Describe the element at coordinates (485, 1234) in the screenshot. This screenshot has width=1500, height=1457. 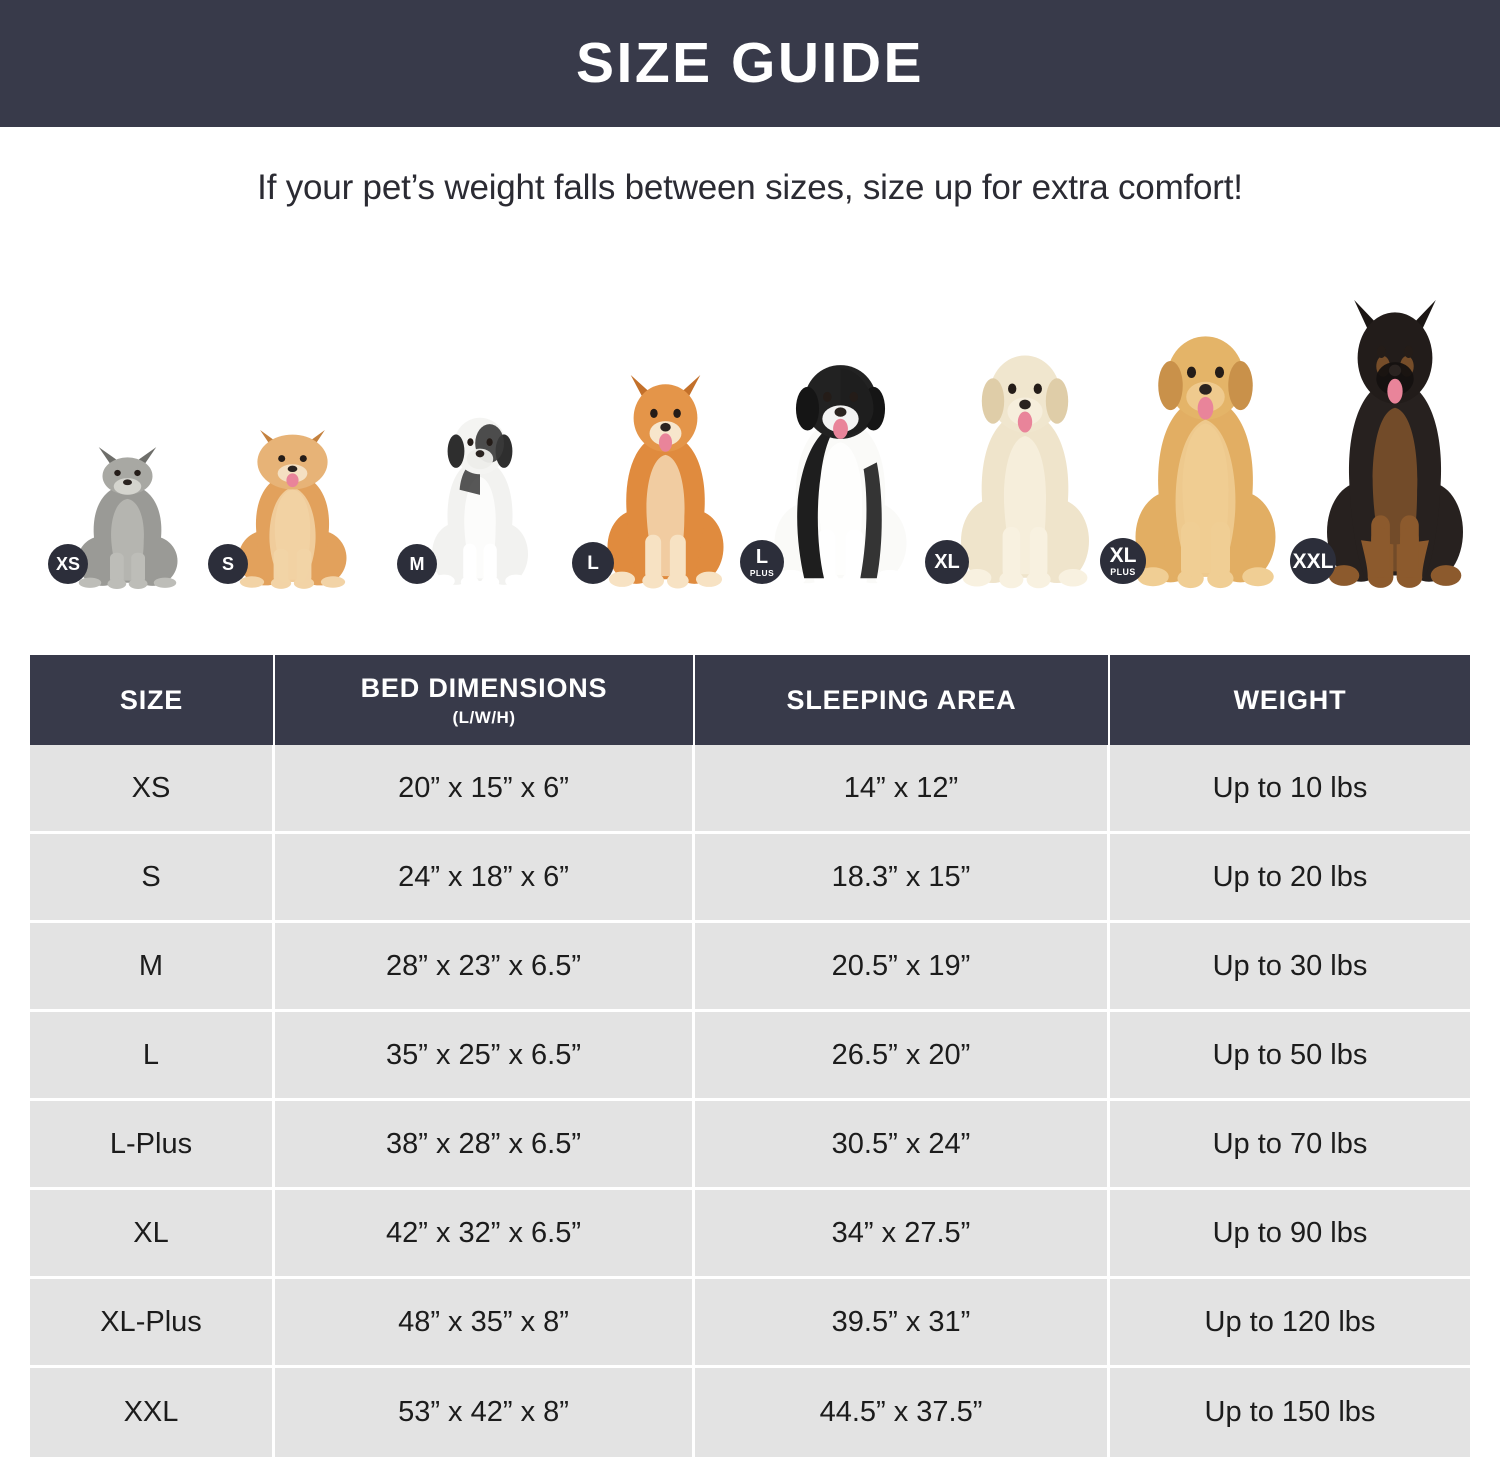
I see `bed-dimensions-cell: 42” x 32” x 6.5”` at that location.